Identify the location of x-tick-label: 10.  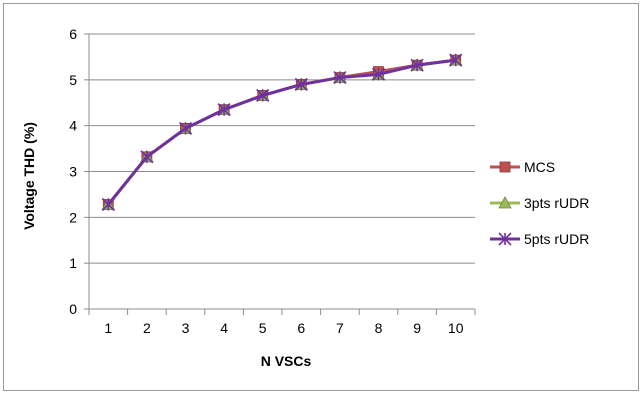
(456, 328).